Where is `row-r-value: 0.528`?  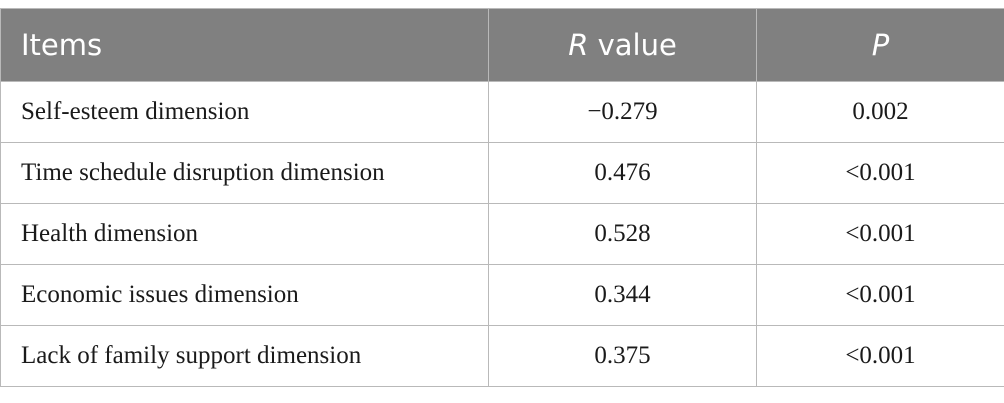
row-r-value: 0.528 is located at coordinates (622, 234).